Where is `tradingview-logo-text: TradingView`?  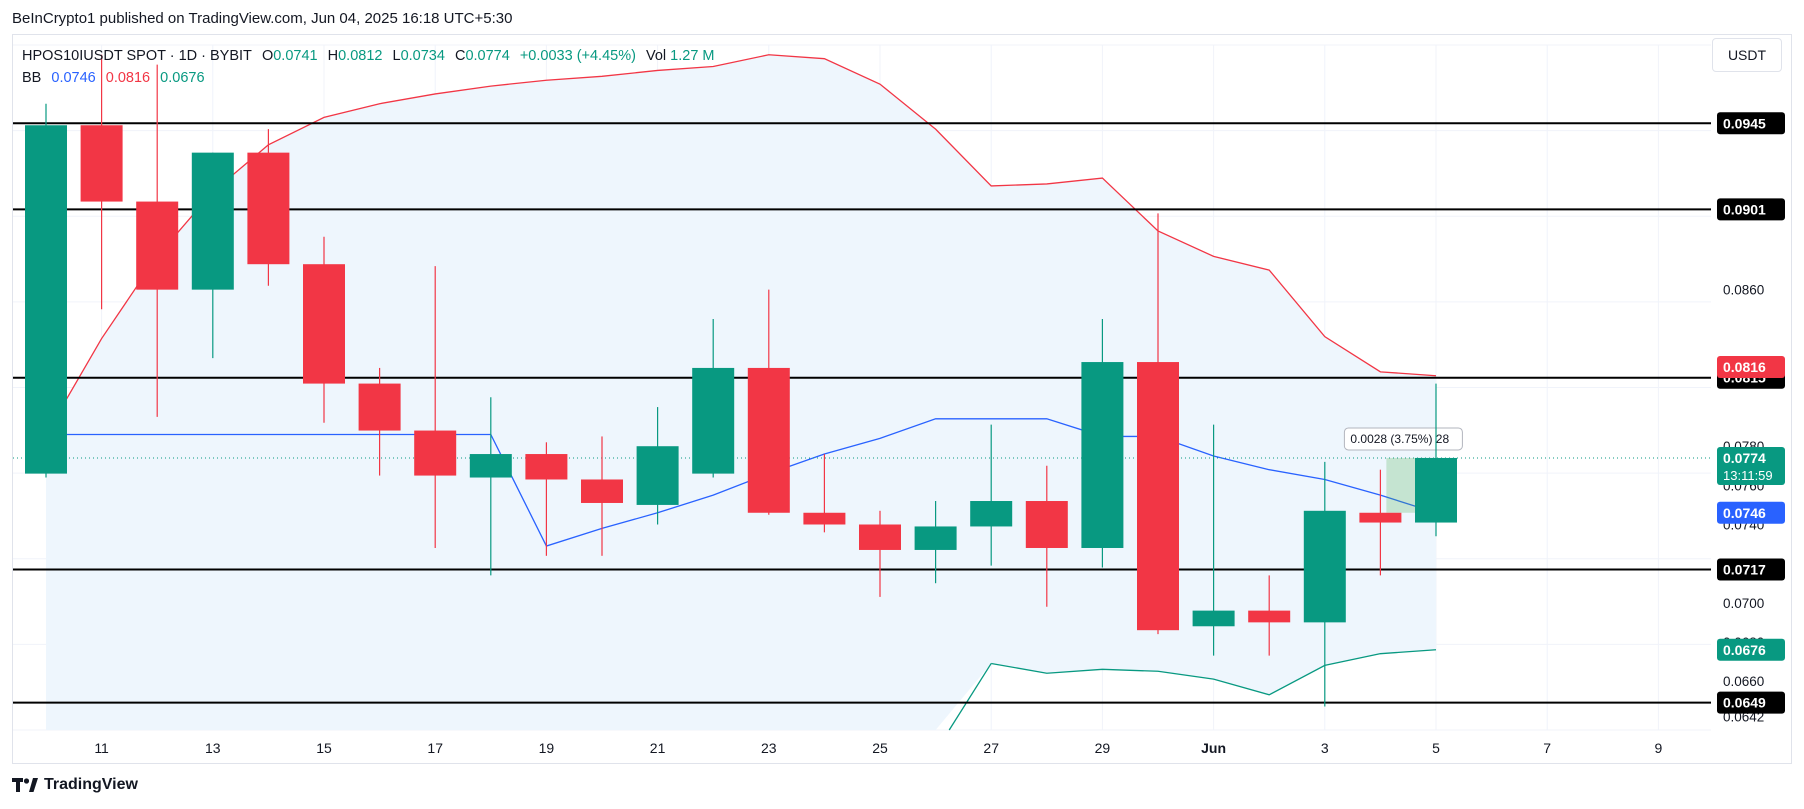
tradingview-logo-text: TradingView is located at coordinates (91, 784).